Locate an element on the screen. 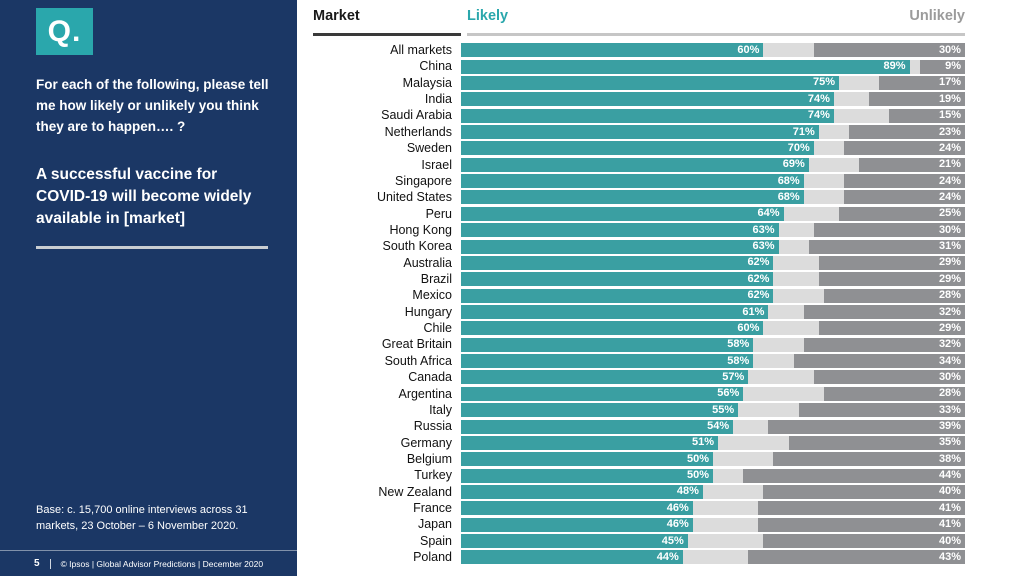 The height and width of the screenshot is (576, 1024). stacked-bar: 70% 24% is located at coordinates (713, 148).